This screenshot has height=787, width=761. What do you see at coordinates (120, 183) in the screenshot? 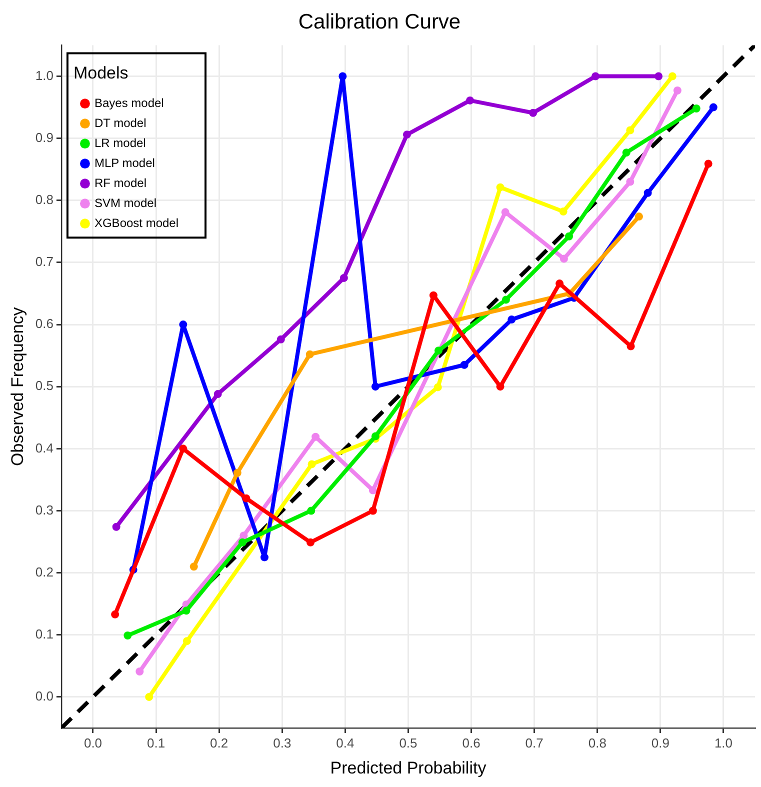
I see `legend-label: RF model` at bounding box center [120, 183].